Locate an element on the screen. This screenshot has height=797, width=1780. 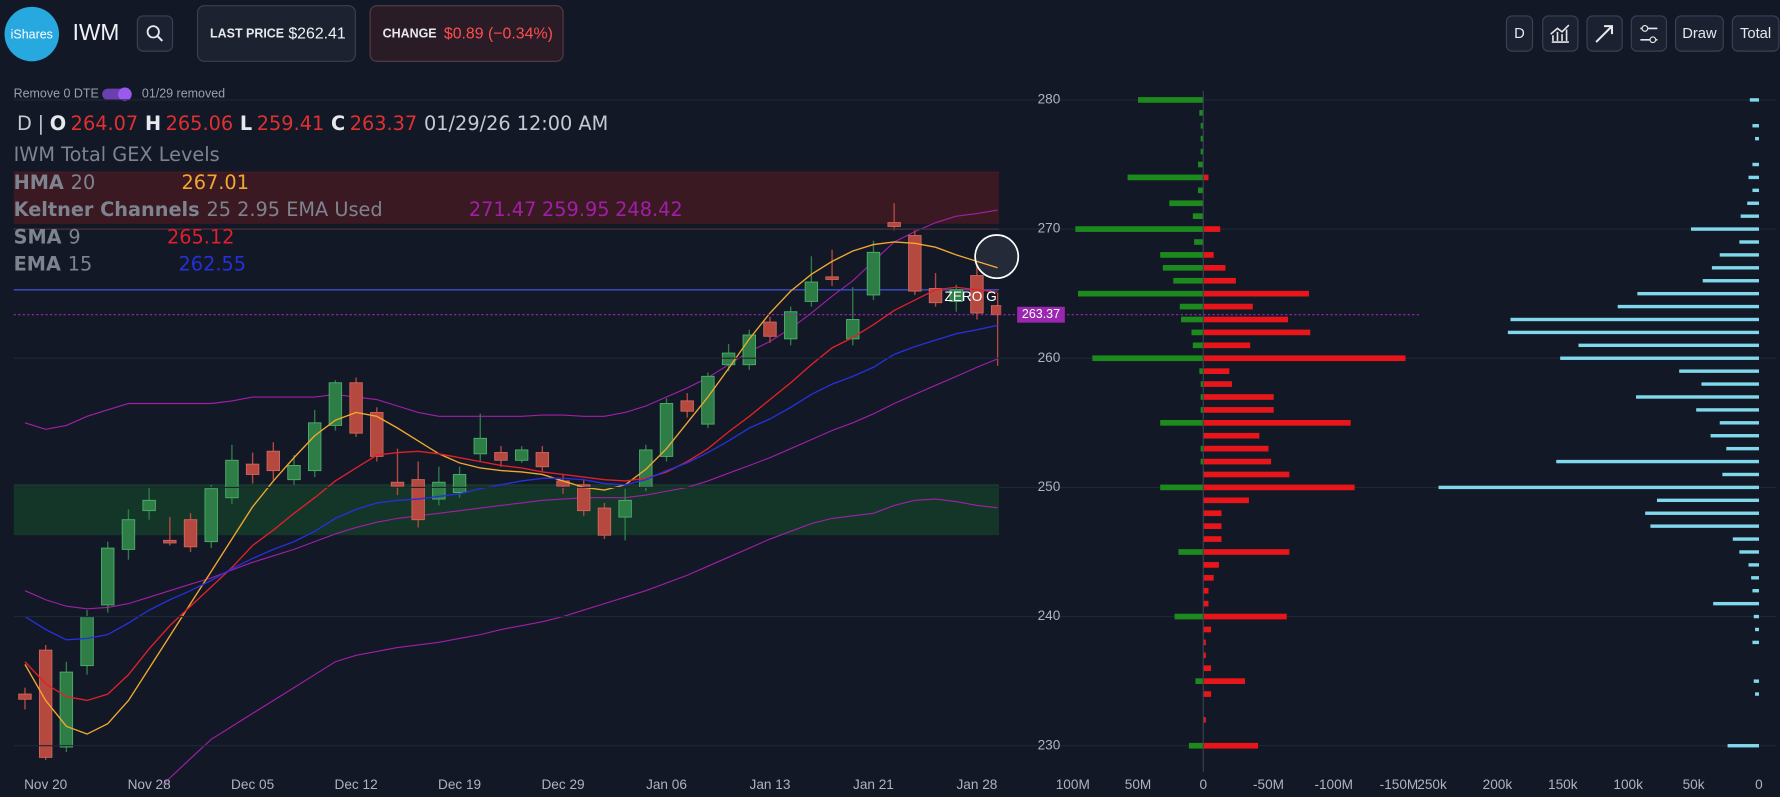
x-tick-label: -50M is located at coordinates (1268, 784).